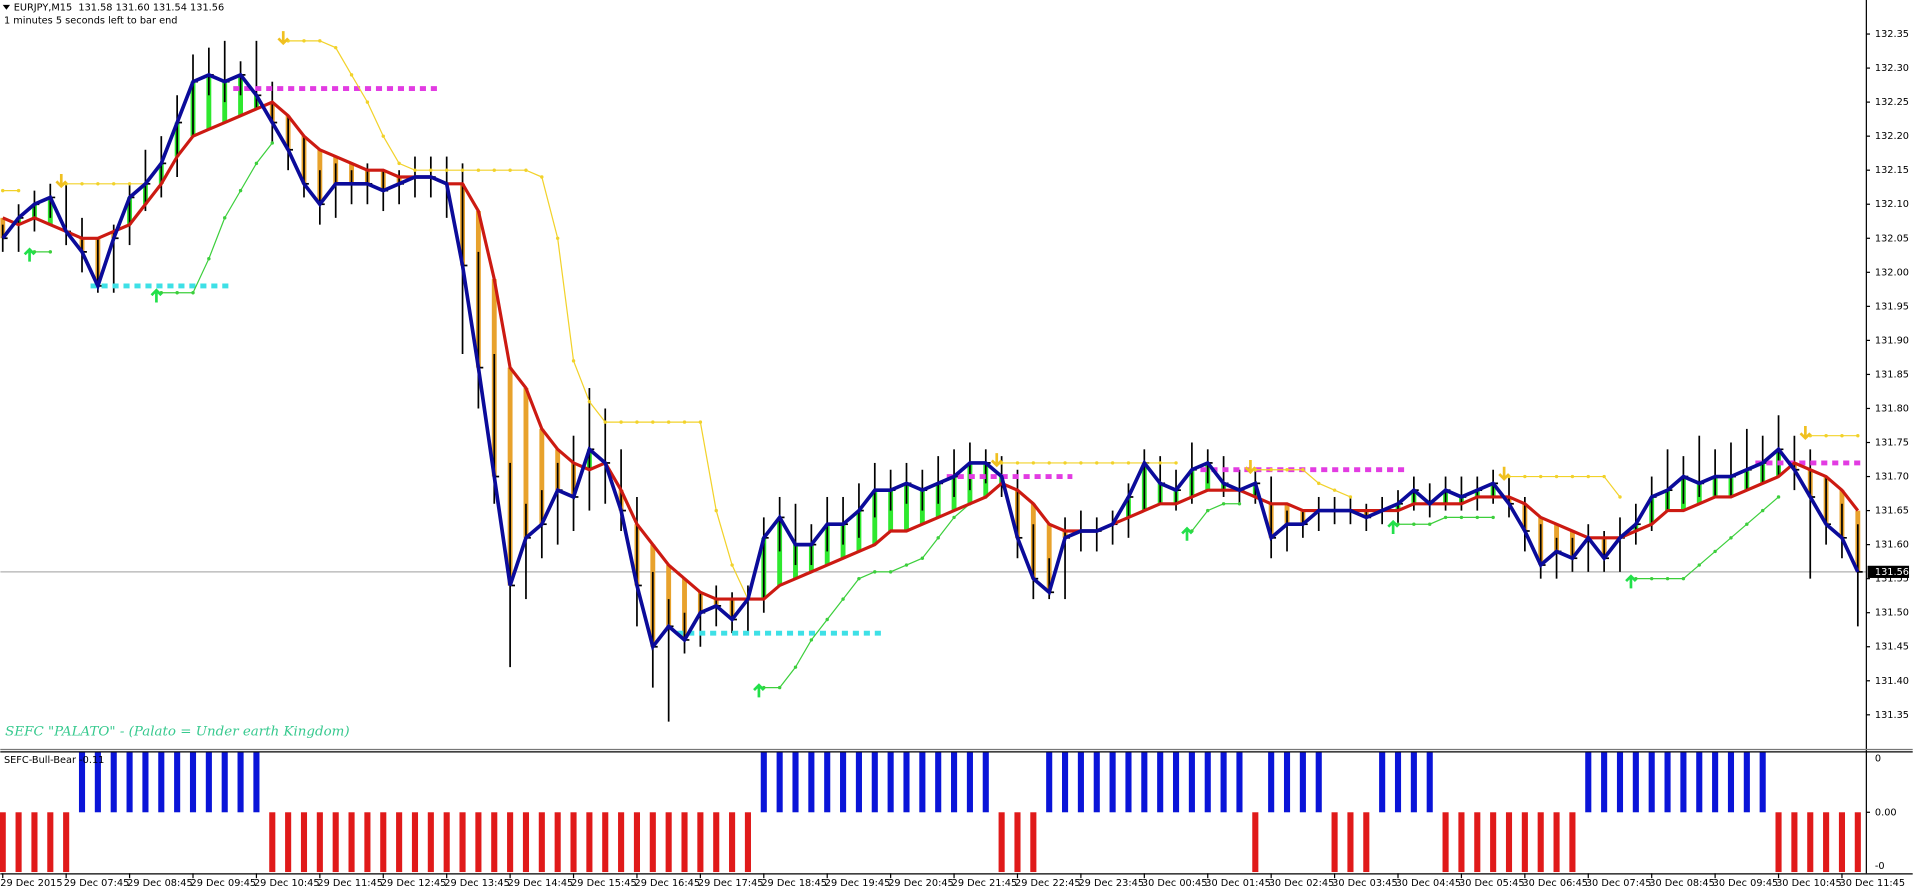 The height and width of the screenshot is (894, 1913). Describe the element at coordinates (1111, 883) in the screenshot. I see `x-tick-label: 29 Dec 23:45` at that location.